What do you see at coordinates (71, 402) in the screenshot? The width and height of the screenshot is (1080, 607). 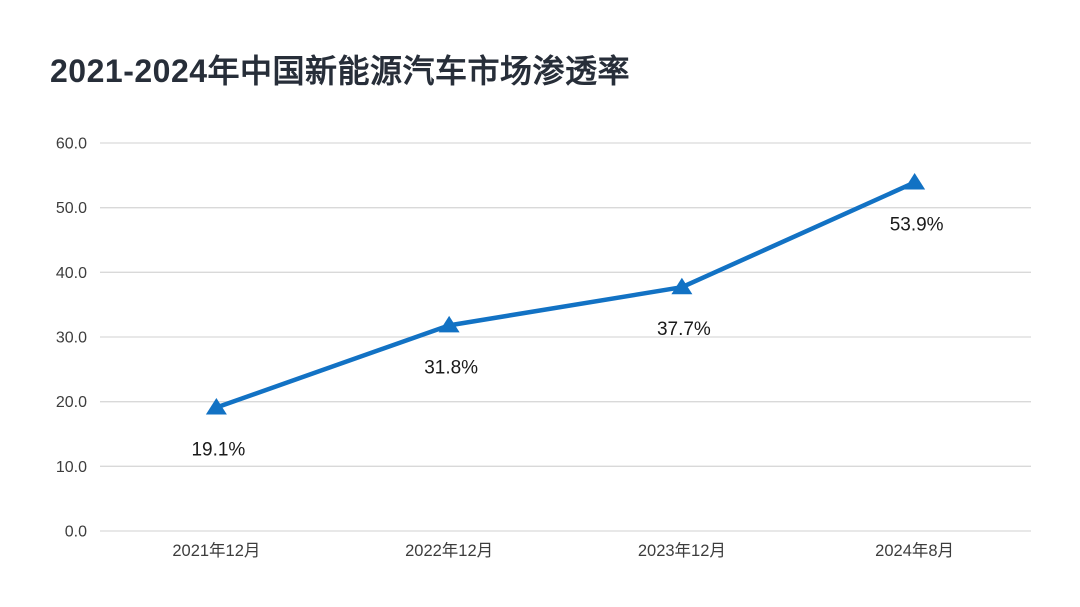 I see `y-tick-label: 20.0` at bounding box center [71, 402].